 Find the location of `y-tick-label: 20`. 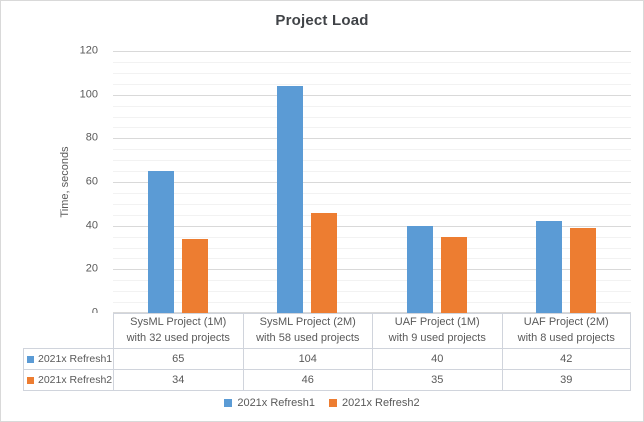

y-tick-label: 20 is located at coordinates (91, 268).